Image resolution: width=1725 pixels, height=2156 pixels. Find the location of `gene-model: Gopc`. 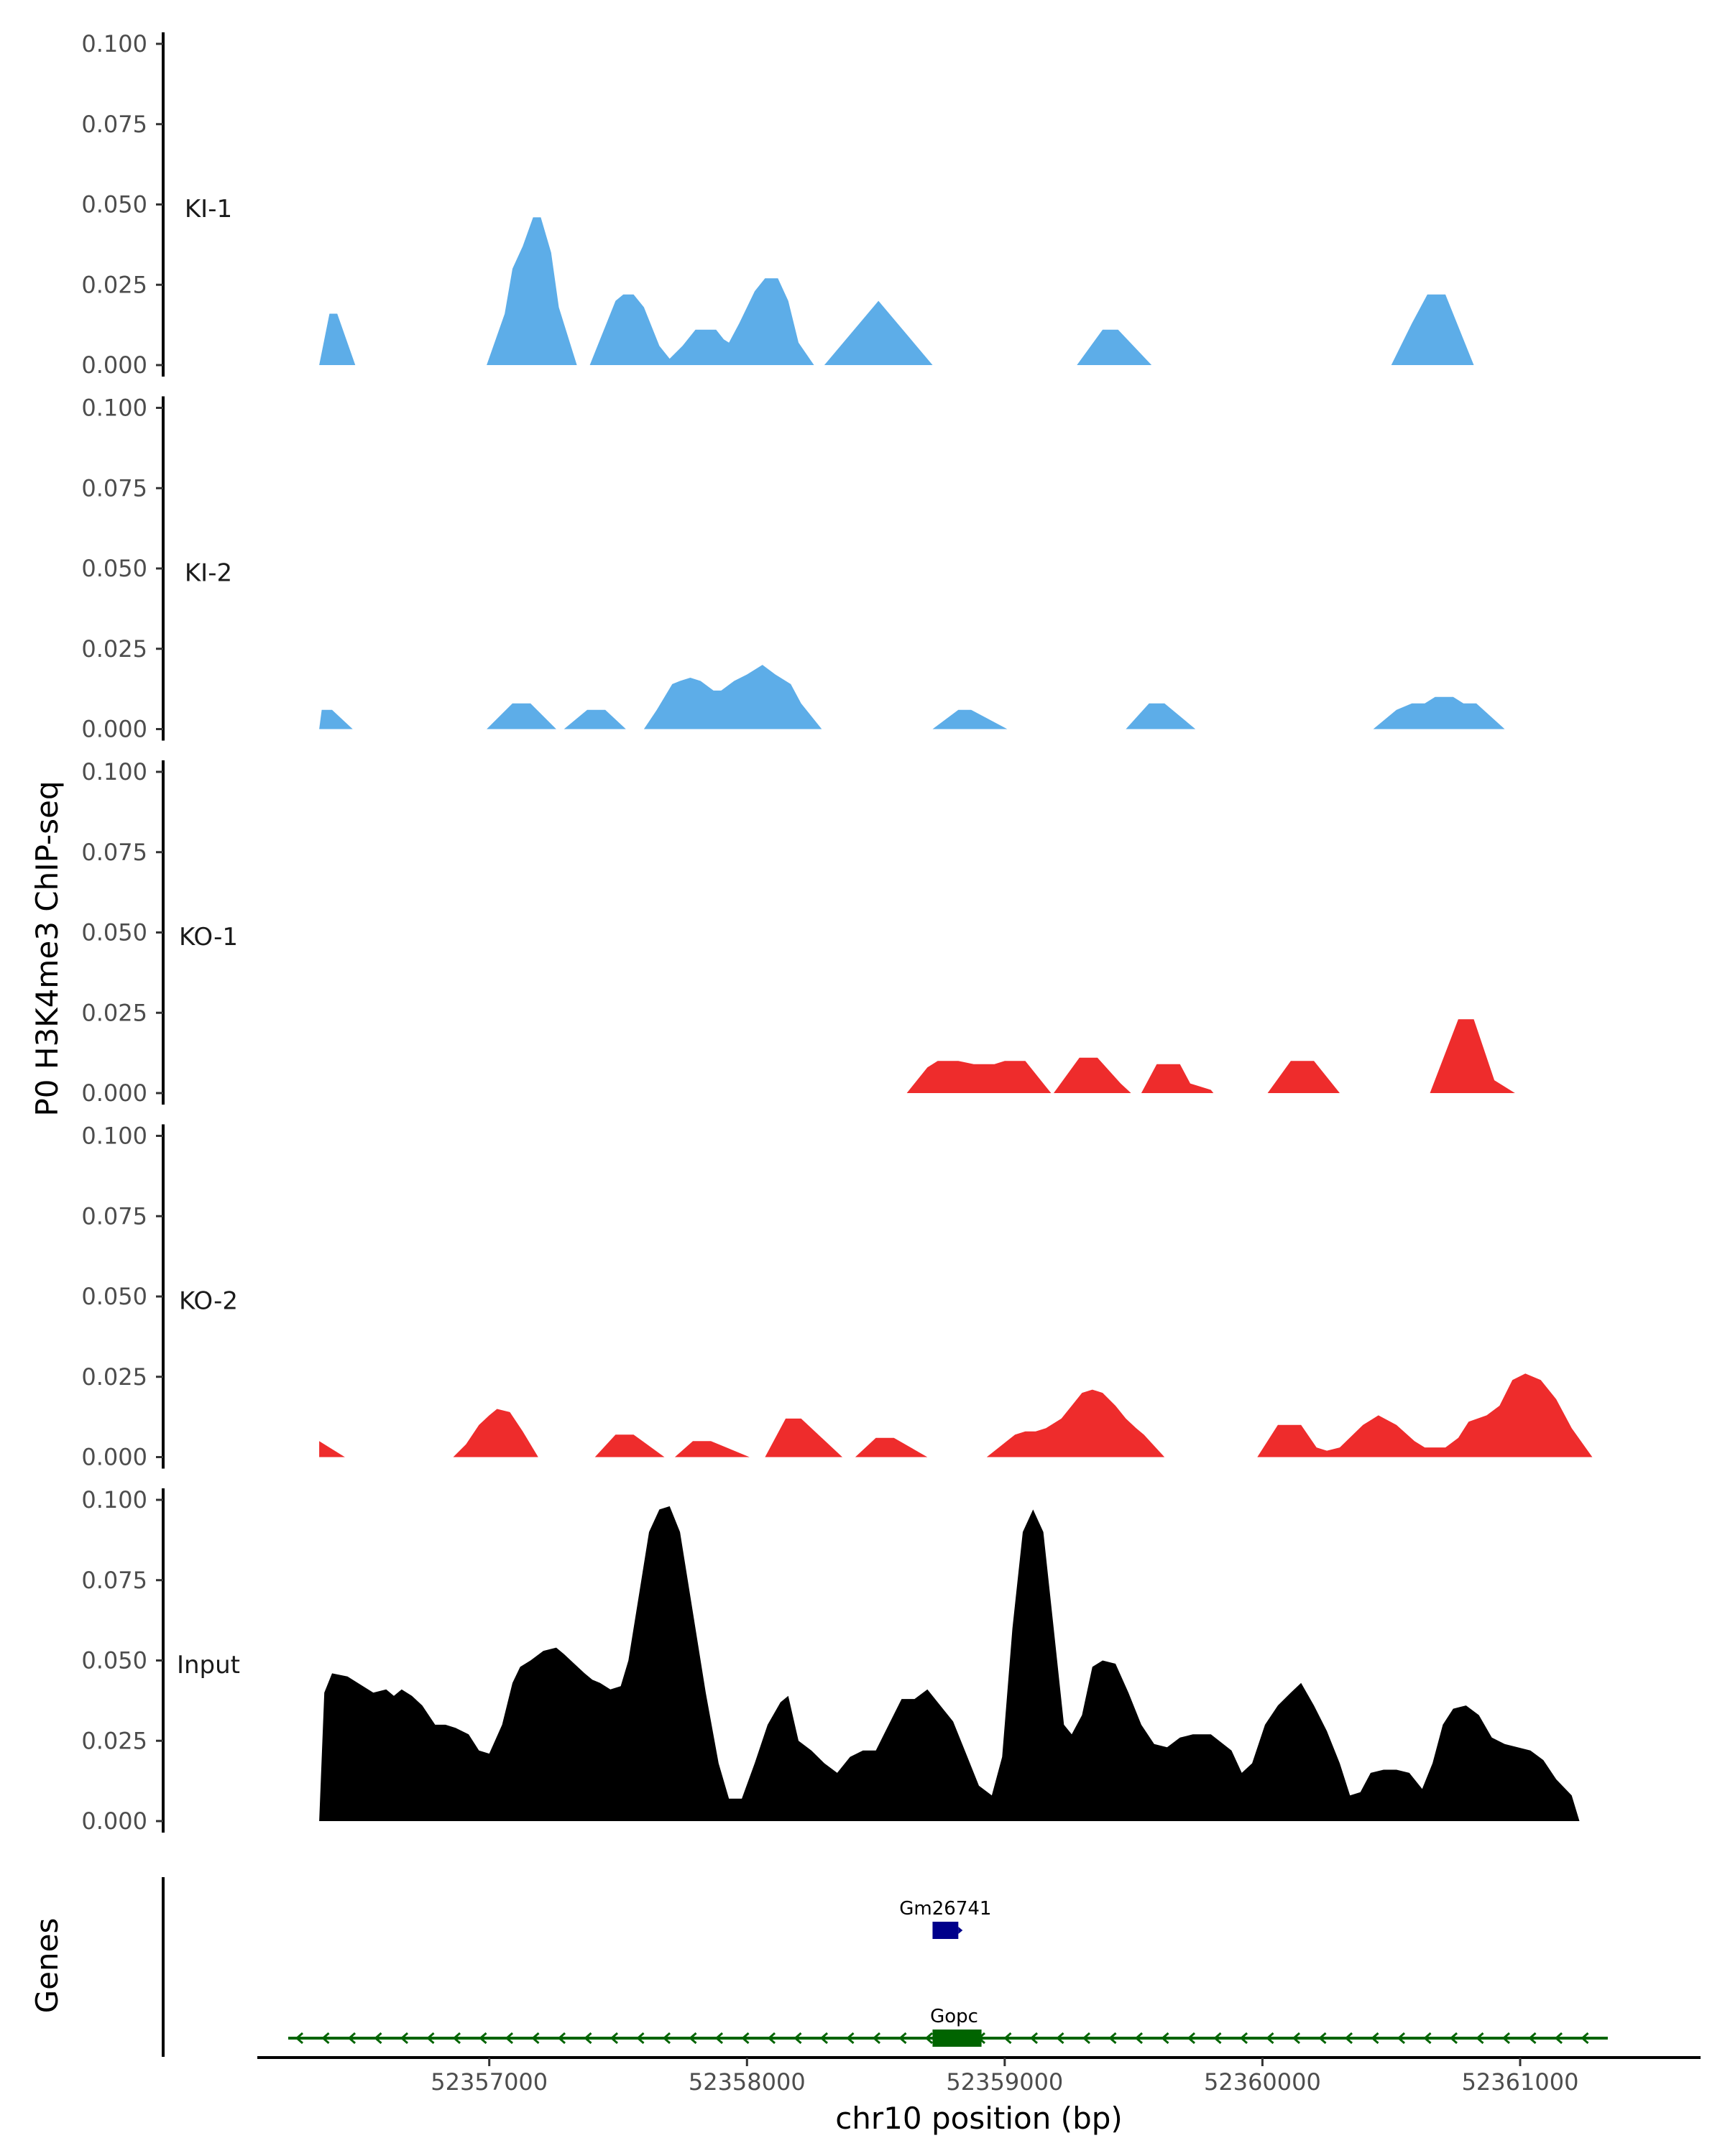

gene-model: Gopc is located at coordinates (948, 2026).